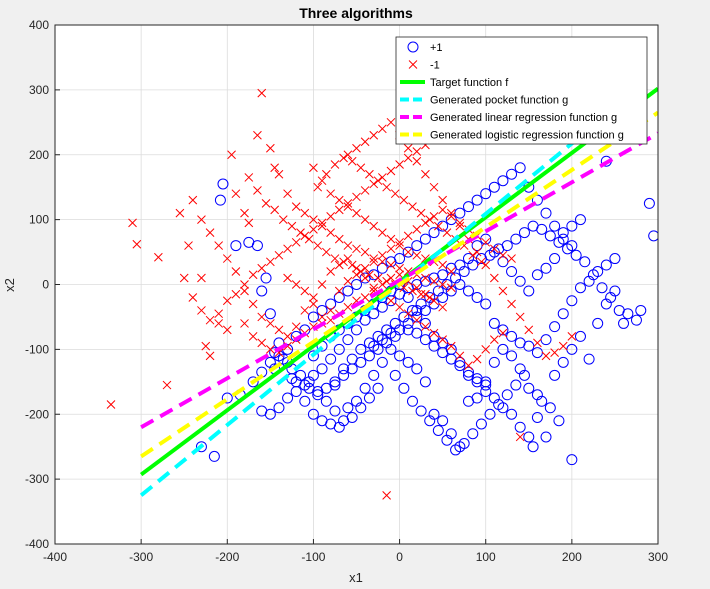 Image resolution: width=710 pixels, height=589 pixels. Describe the element at coordinates (39, 155) in the screenshot. I see `y-tick-label: 200` at that location.